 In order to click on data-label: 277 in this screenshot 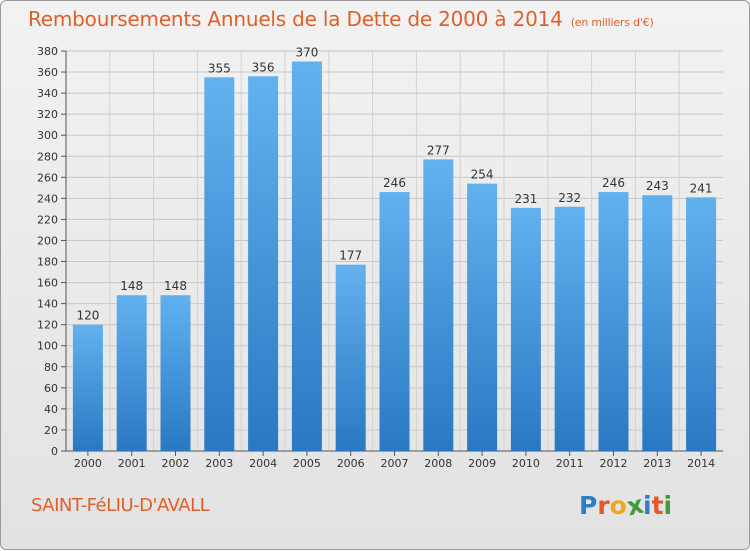, I will do `click(438, 150)`.